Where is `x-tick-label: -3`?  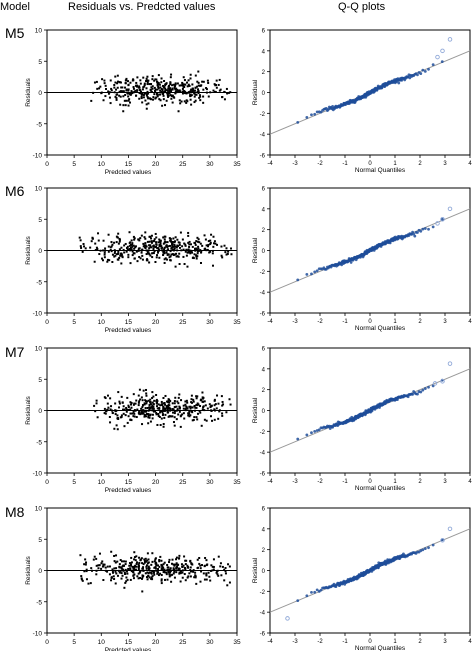
x-tick-label: -3 is located at coordinates (295, 642).